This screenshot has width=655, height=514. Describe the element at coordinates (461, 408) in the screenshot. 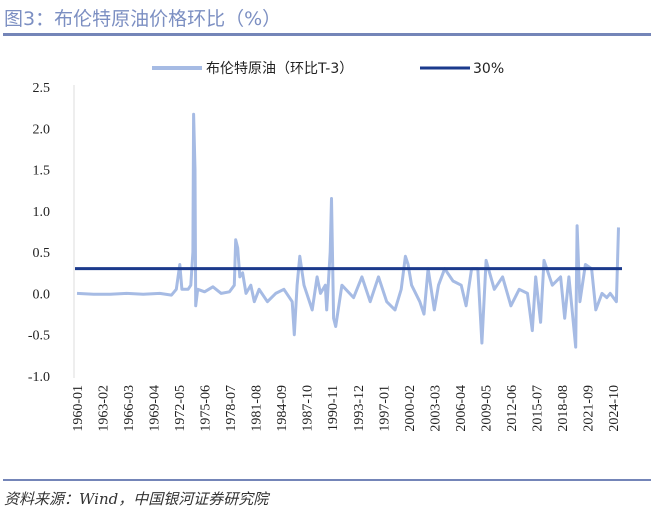

I see `x-tick-label: 2006-04` at that location.